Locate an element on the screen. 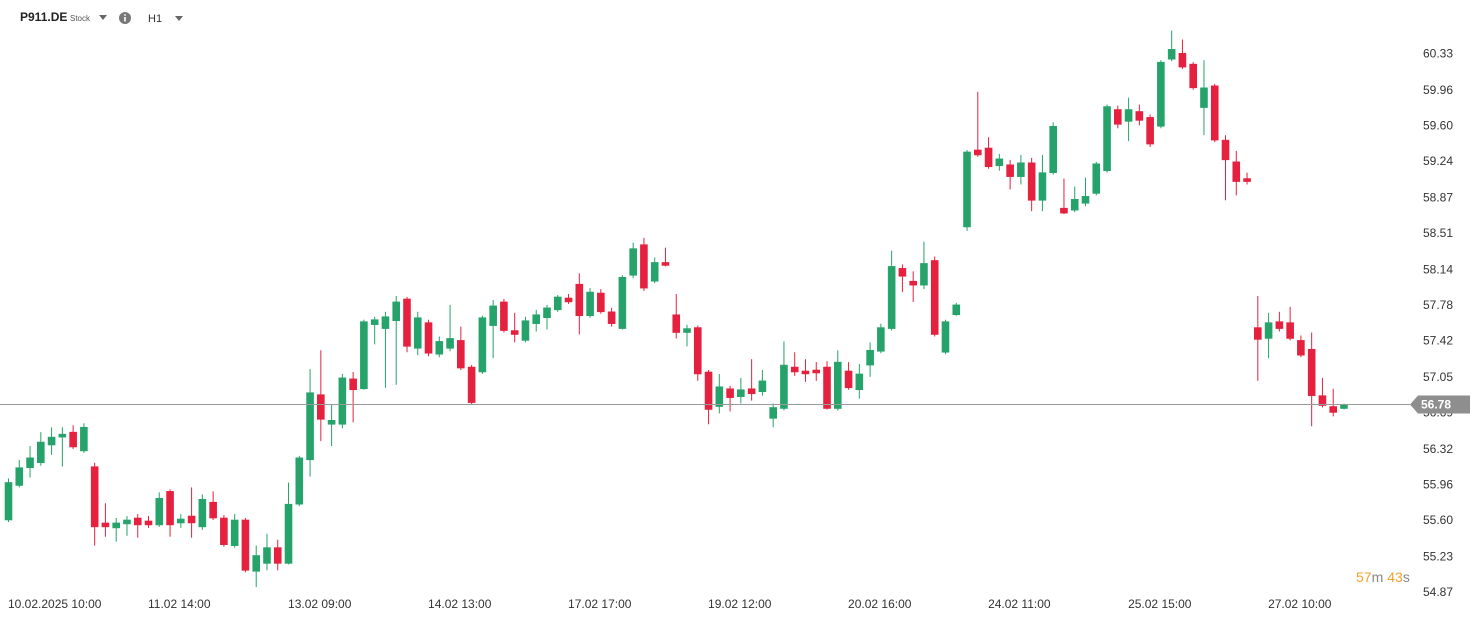  countdown: 57m 43s is located at coordinates (1383, 577).